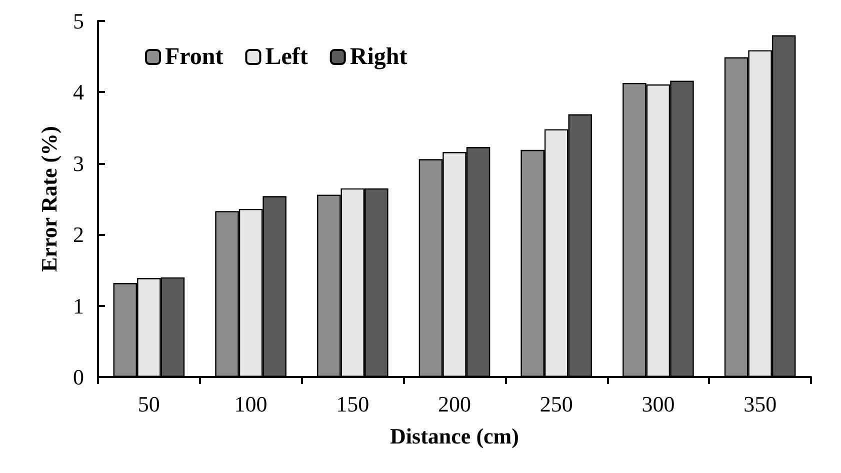  What do you see at coordinates (760, 404) in the screenshot?
I see `x-tick-label: 350` at bounding box center [760, 404].